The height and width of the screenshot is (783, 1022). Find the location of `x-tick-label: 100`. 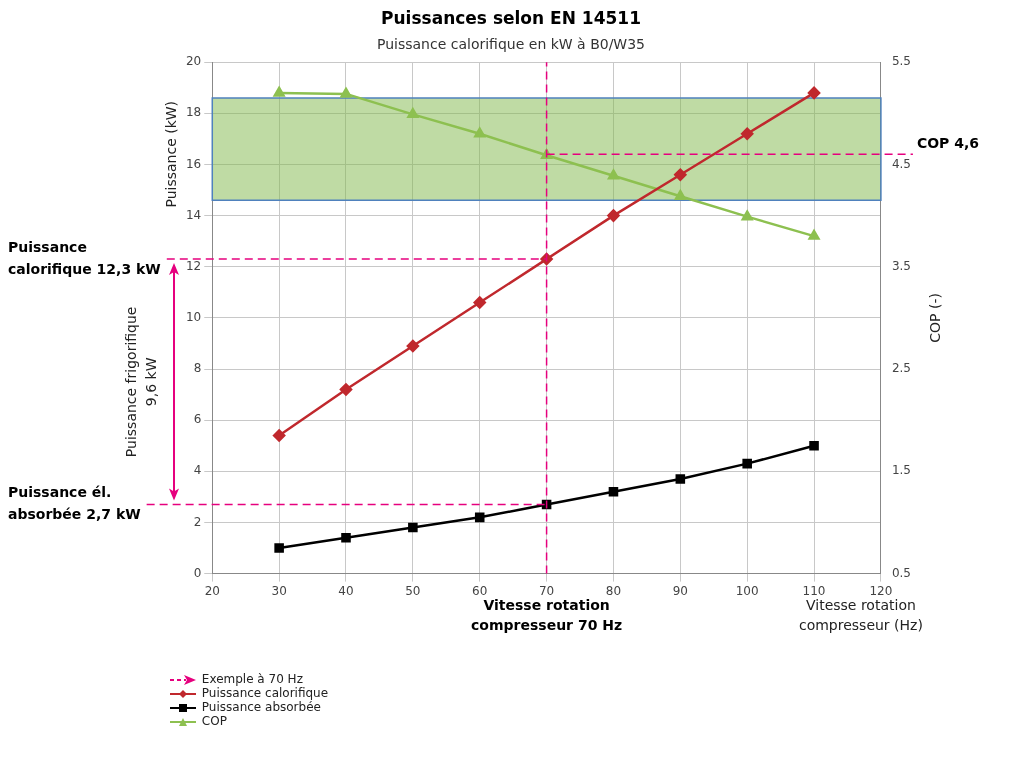

x-tick-label: 100 is located at coordinates (747, 590).